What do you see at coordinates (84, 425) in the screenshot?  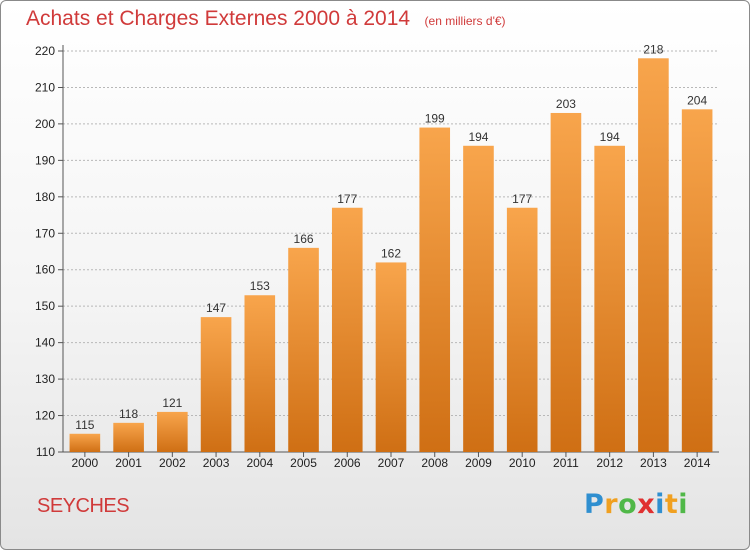 I see `data-label: 115` at bounding box center [84, 425].